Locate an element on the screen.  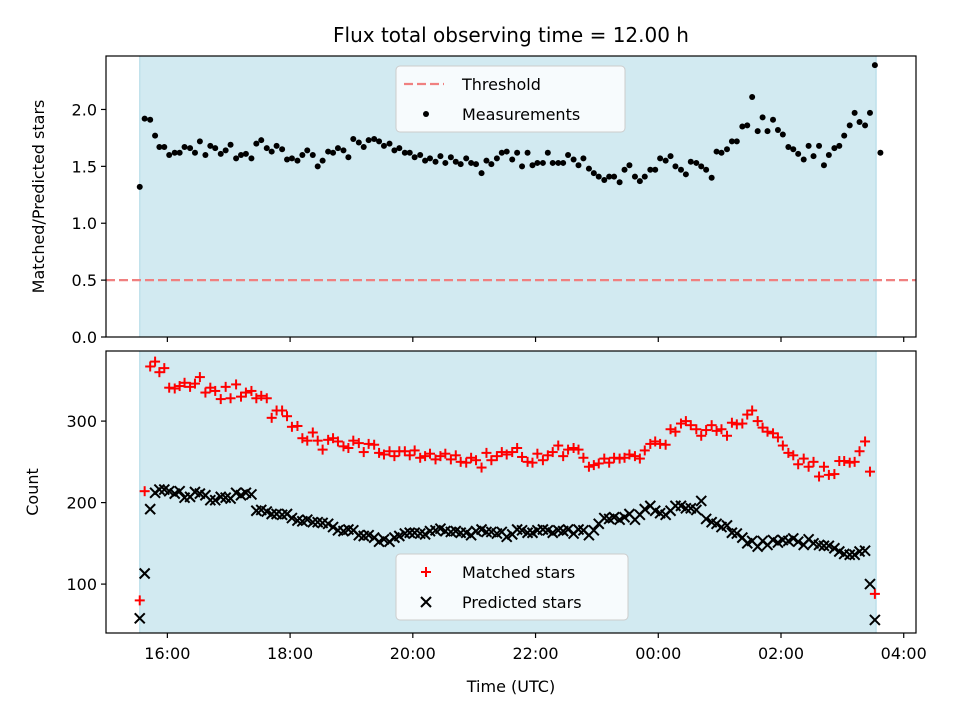
legend-label: Predicted stars is located at coordinates (522, 602).